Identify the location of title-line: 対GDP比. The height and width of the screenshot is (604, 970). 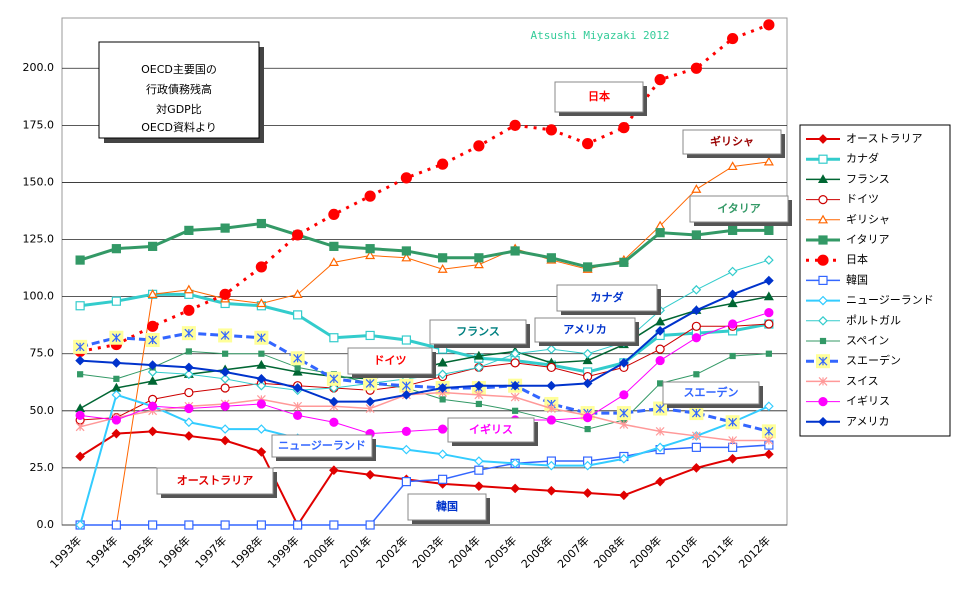
(179, 109).